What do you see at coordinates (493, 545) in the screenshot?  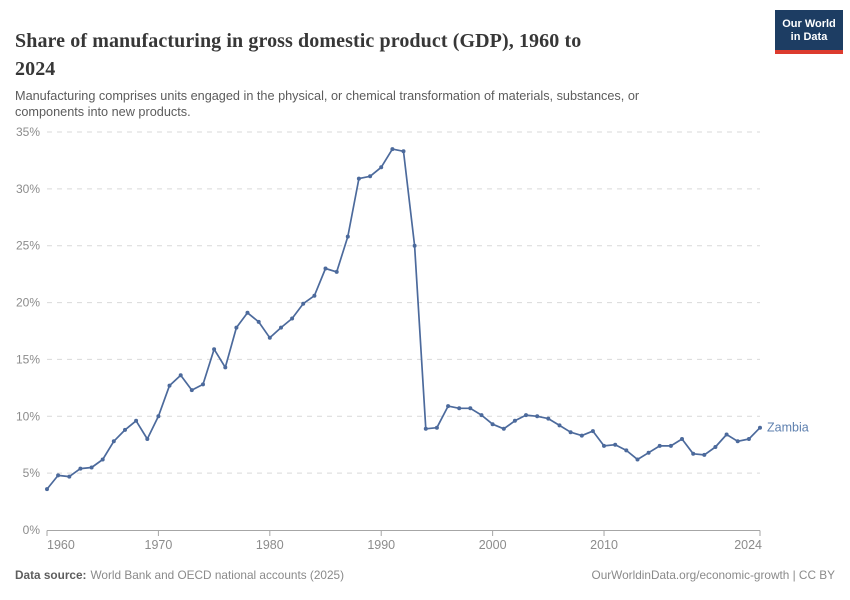 I see `x-axis-label: 2000` at bounding box center [493, 545].